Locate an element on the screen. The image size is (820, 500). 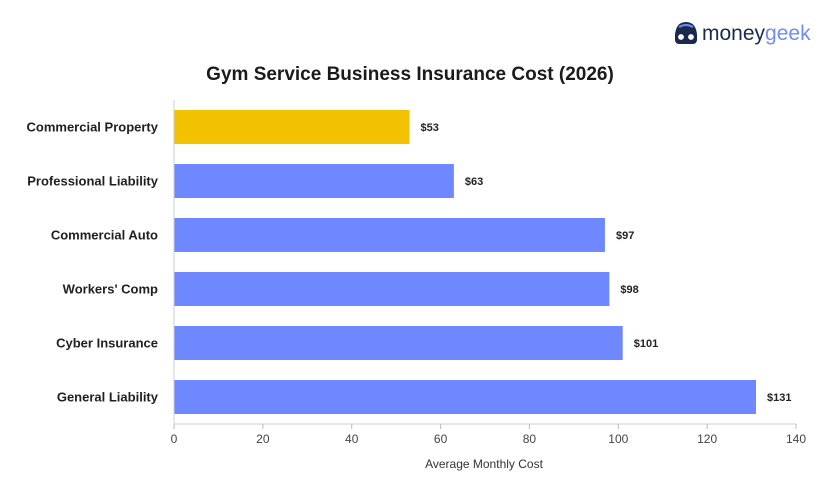
moneygeek-logo: moneygeek is located at coordinates (743, 33).